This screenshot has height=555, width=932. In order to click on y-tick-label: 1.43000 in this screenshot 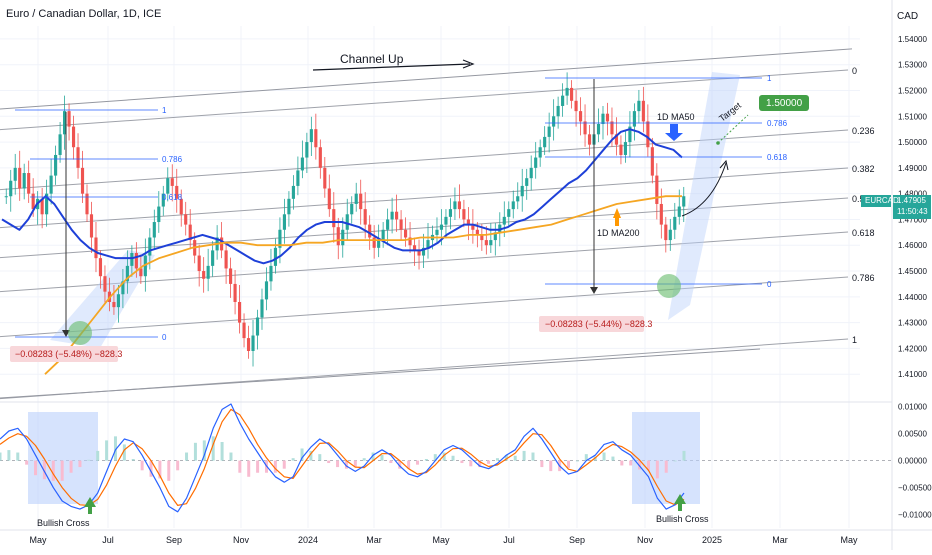, I will do `click(912, 323)`.